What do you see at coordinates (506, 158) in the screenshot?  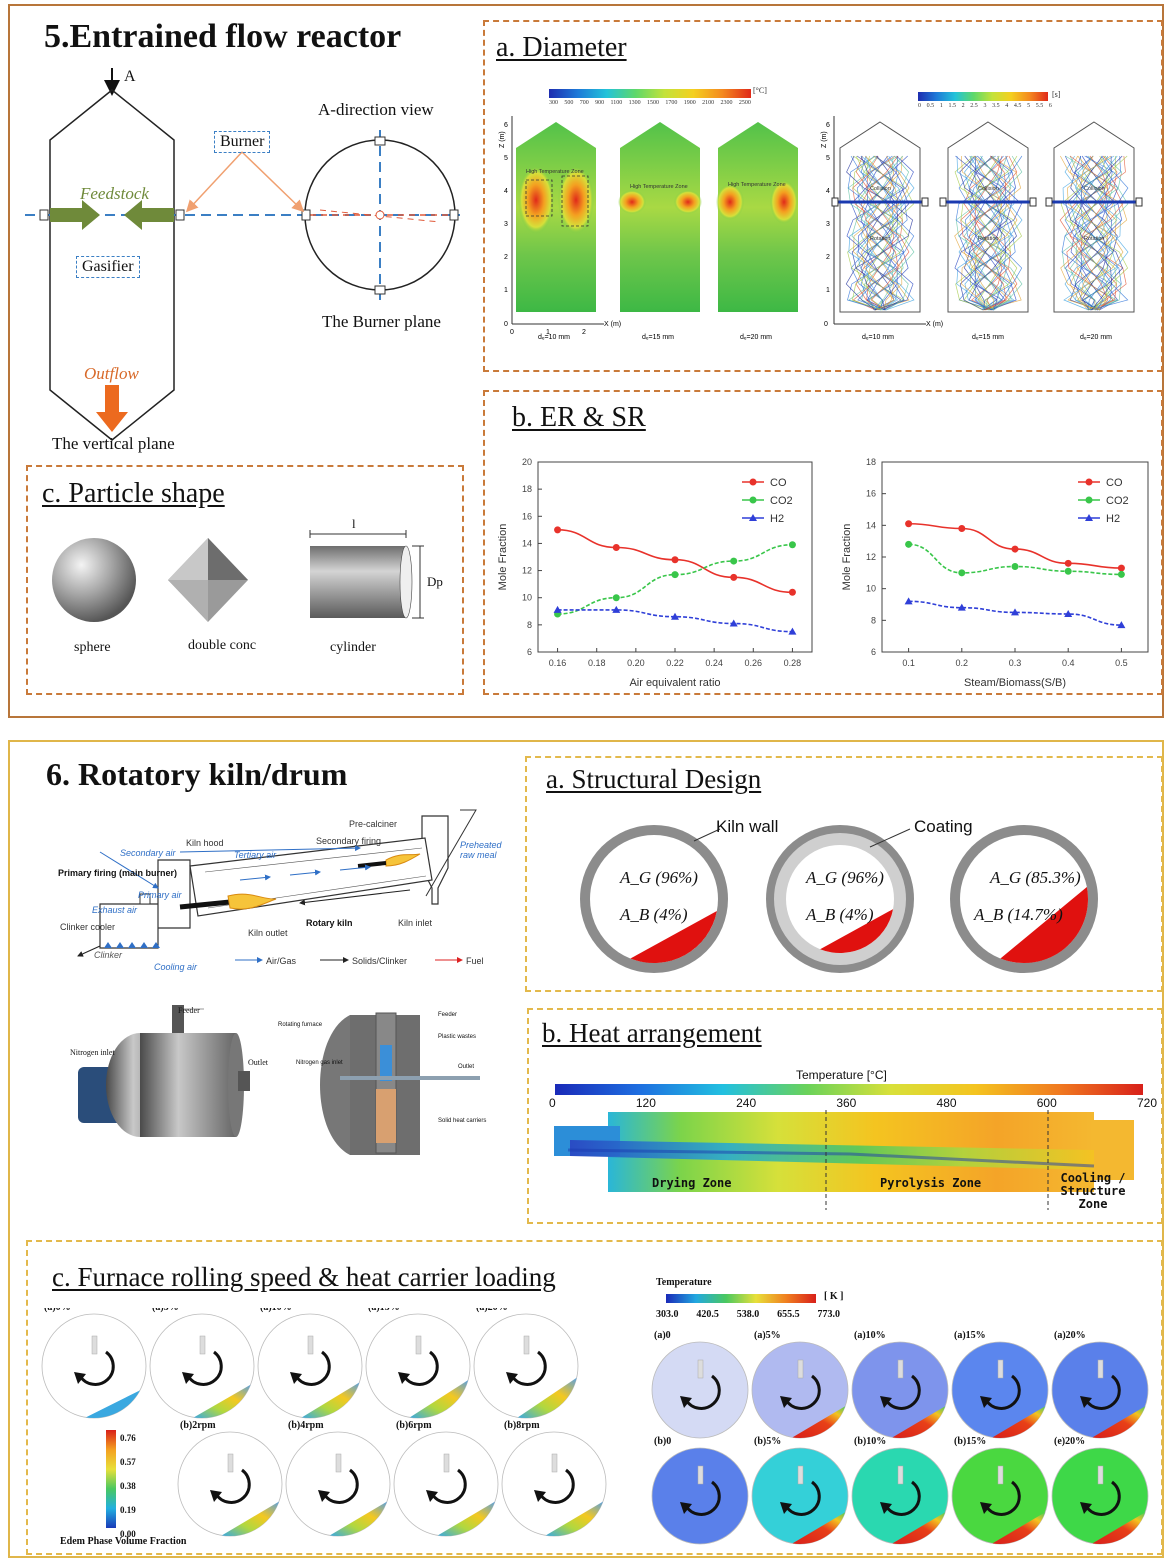 I see `z-tick: 5` at bounding box center [506, 158].